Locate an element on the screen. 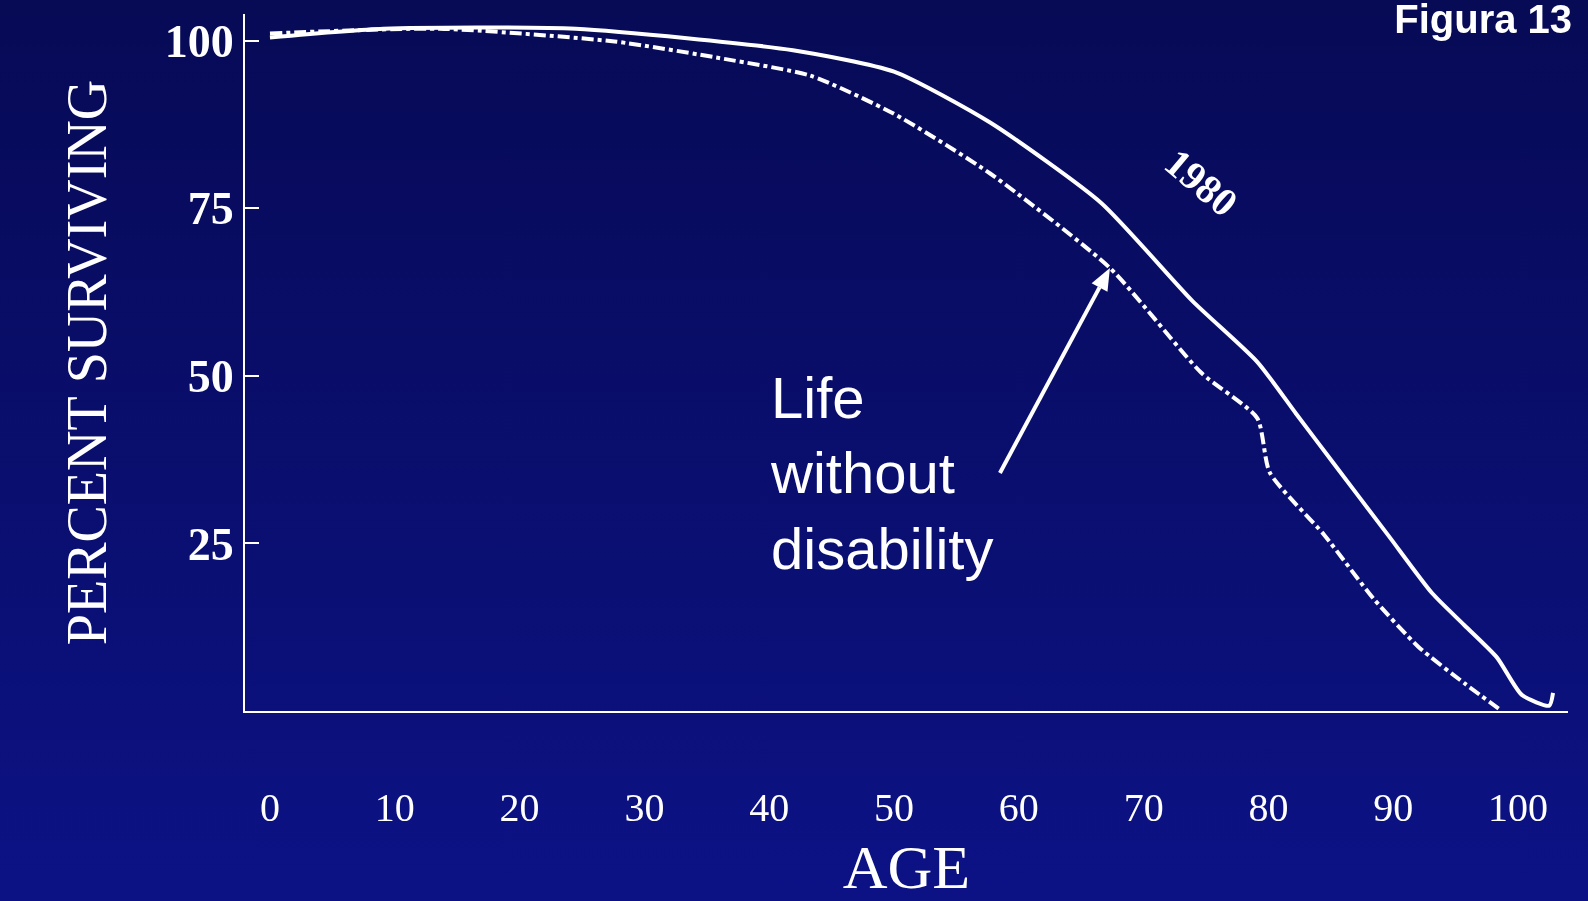 This screenshot has width=1588, height=901. y-axis-title: PERCENT SURVIVING is located at coordinates (87, 362).